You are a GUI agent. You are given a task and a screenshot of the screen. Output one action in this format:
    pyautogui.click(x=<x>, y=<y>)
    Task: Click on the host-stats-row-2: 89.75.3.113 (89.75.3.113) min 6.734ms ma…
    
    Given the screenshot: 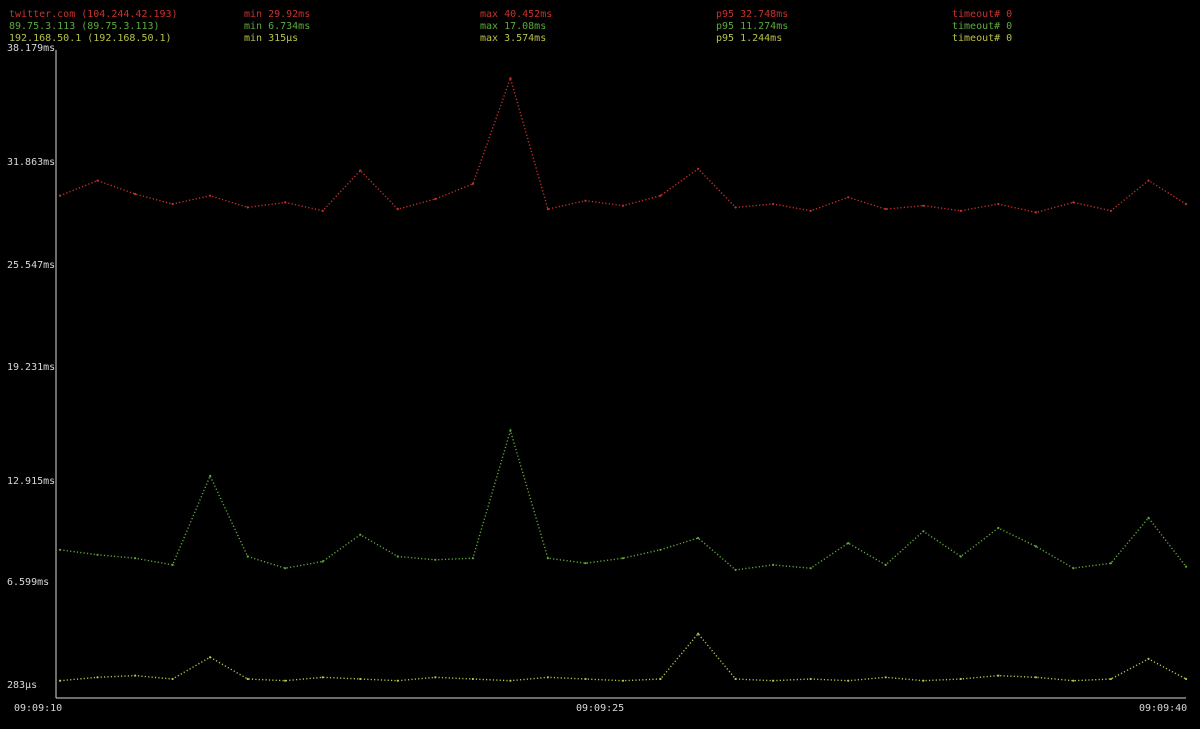 What is the action you would take?
    pyautogui.click(x=510, y=27)
    